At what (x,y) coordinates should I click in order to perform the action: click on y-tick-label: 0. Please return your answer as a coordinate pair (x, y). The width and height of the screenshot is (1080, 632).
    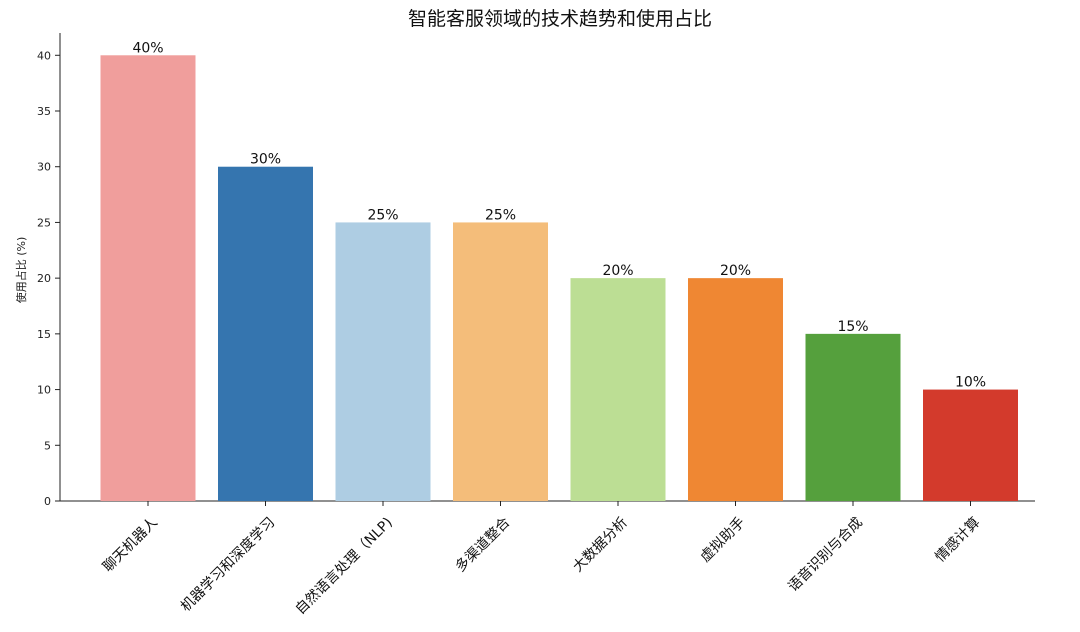
    Looking at the image, I should click on (47, 501).